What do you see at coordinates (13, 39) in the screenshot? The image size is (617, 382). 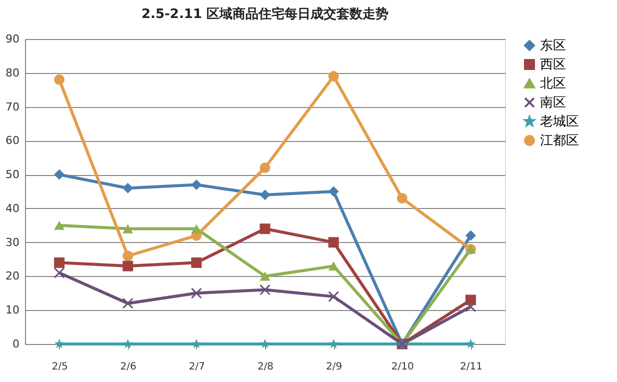 I see `y-tick-label: 90` at bounding box center [13, 39].